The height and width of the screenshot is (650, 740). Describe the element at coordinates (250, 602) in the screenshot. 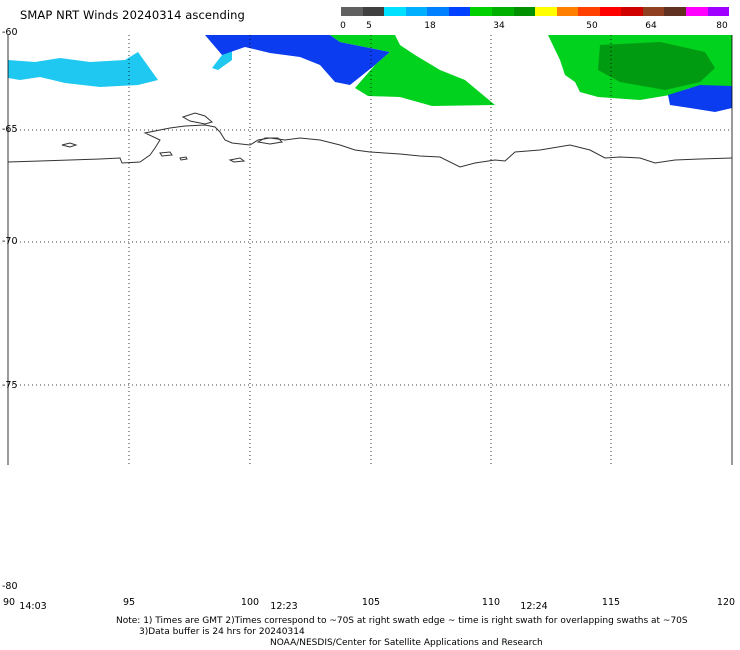

I see `lon-label: 100` at that location.